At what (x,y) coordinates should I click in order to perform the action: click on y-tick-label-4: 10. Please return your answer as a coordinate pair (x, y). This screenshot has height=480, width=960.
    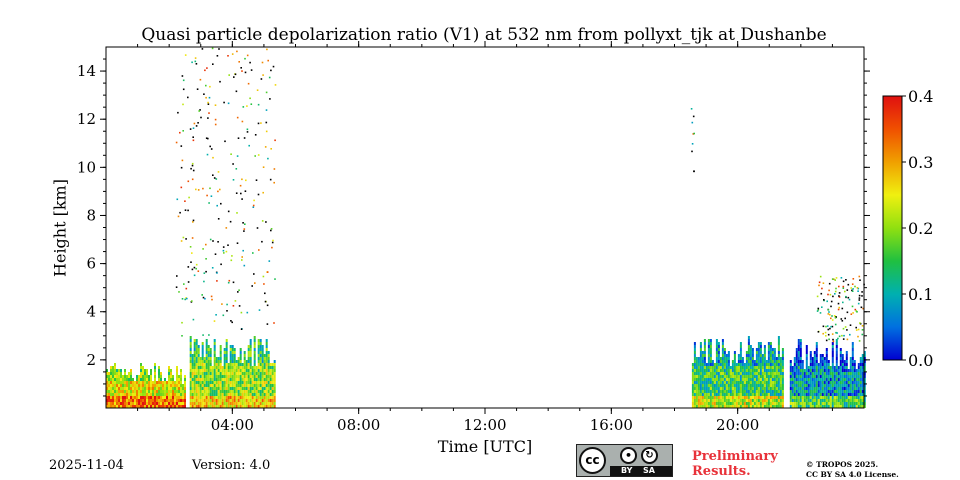
    Looking at the image, I should click on (86, 167).